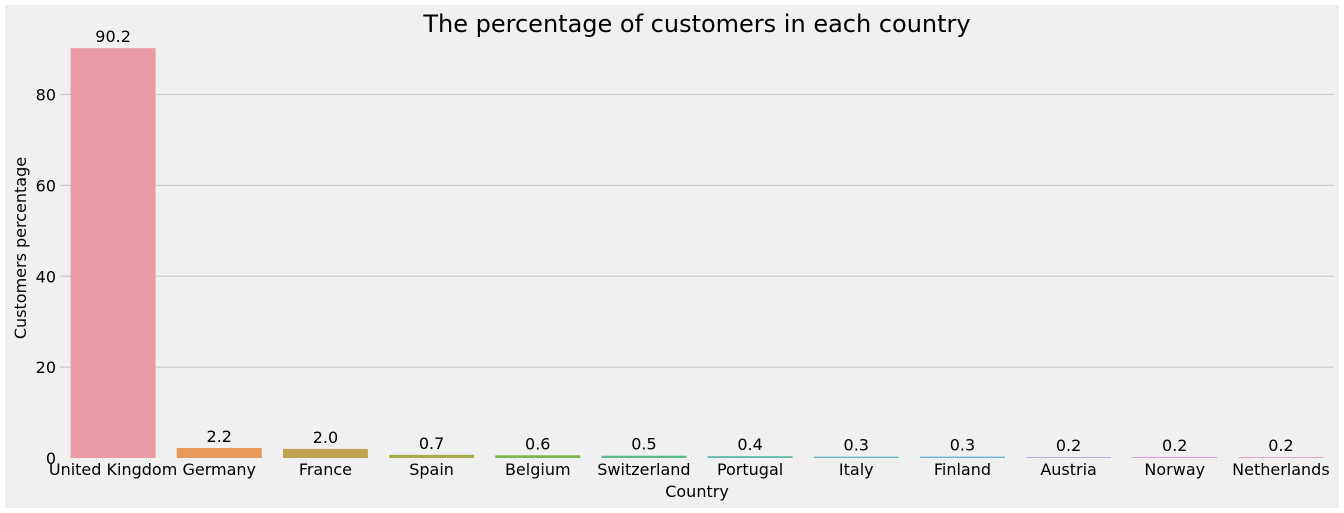 Image resolution: width=1344 pixels, height=513 pixels. What do you see at coordinates (219, 436) in the screenshot?
I see `data-label: 2.2` at bounding box center [219, 436].